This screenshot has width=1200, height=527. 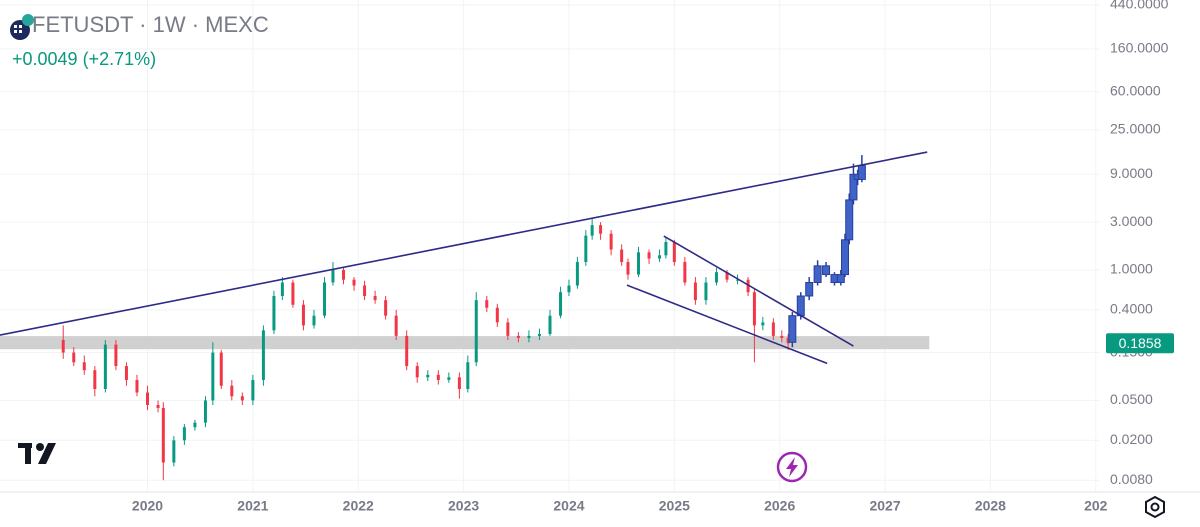 I want to click on tv-logo, so click(x=37, y=453).